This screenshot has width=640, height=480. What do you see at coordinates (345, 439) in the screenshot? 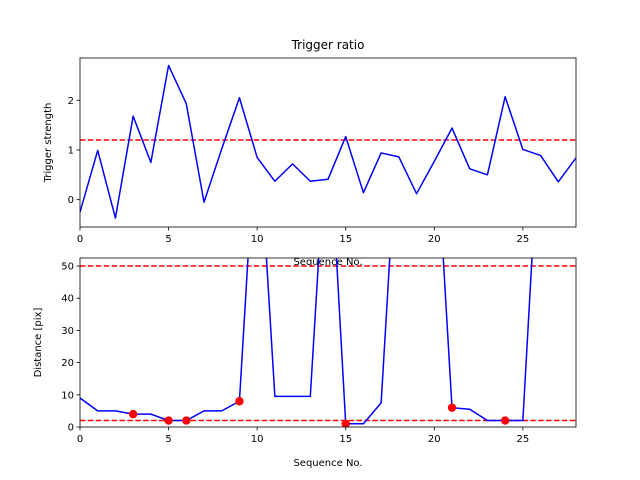
I see `distance-x-tick-label: 15` at bounding box center [345, 439].